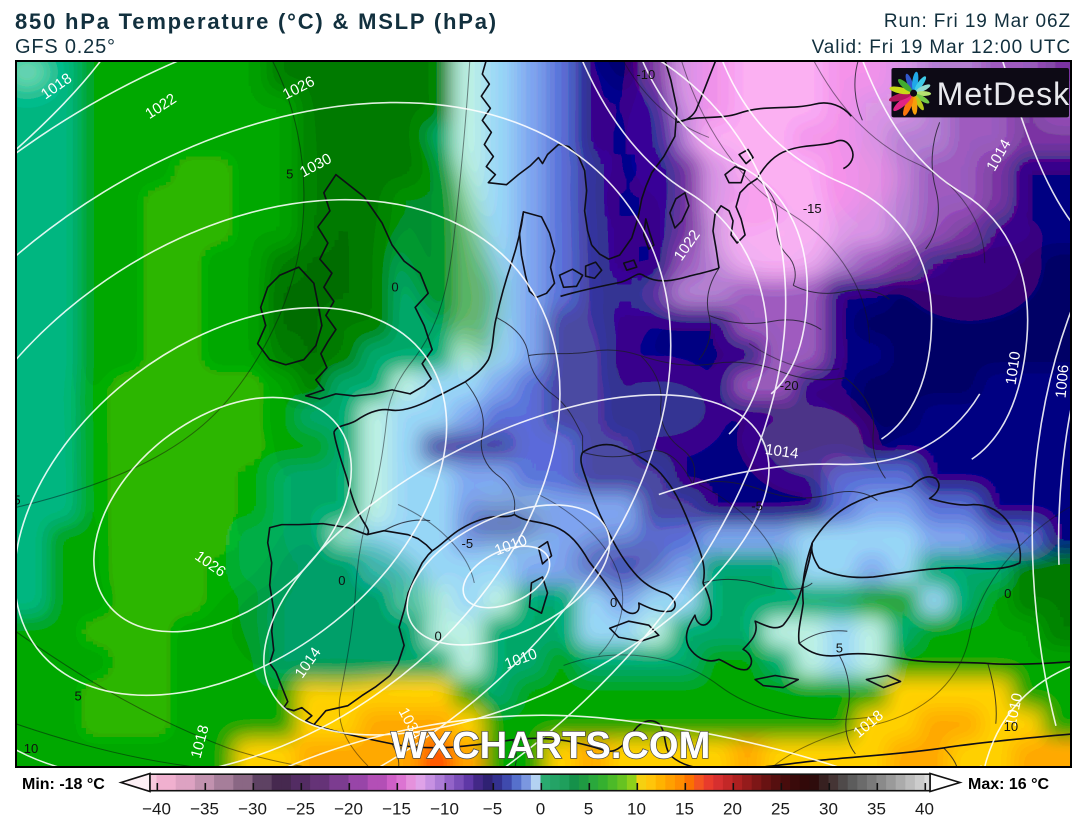 The height and width of the screenshot is (833, 1088). What do you see at coordinates (876, 809) in the screenshot?
I see `svg-text: 35` at bounding box center [876, 809].